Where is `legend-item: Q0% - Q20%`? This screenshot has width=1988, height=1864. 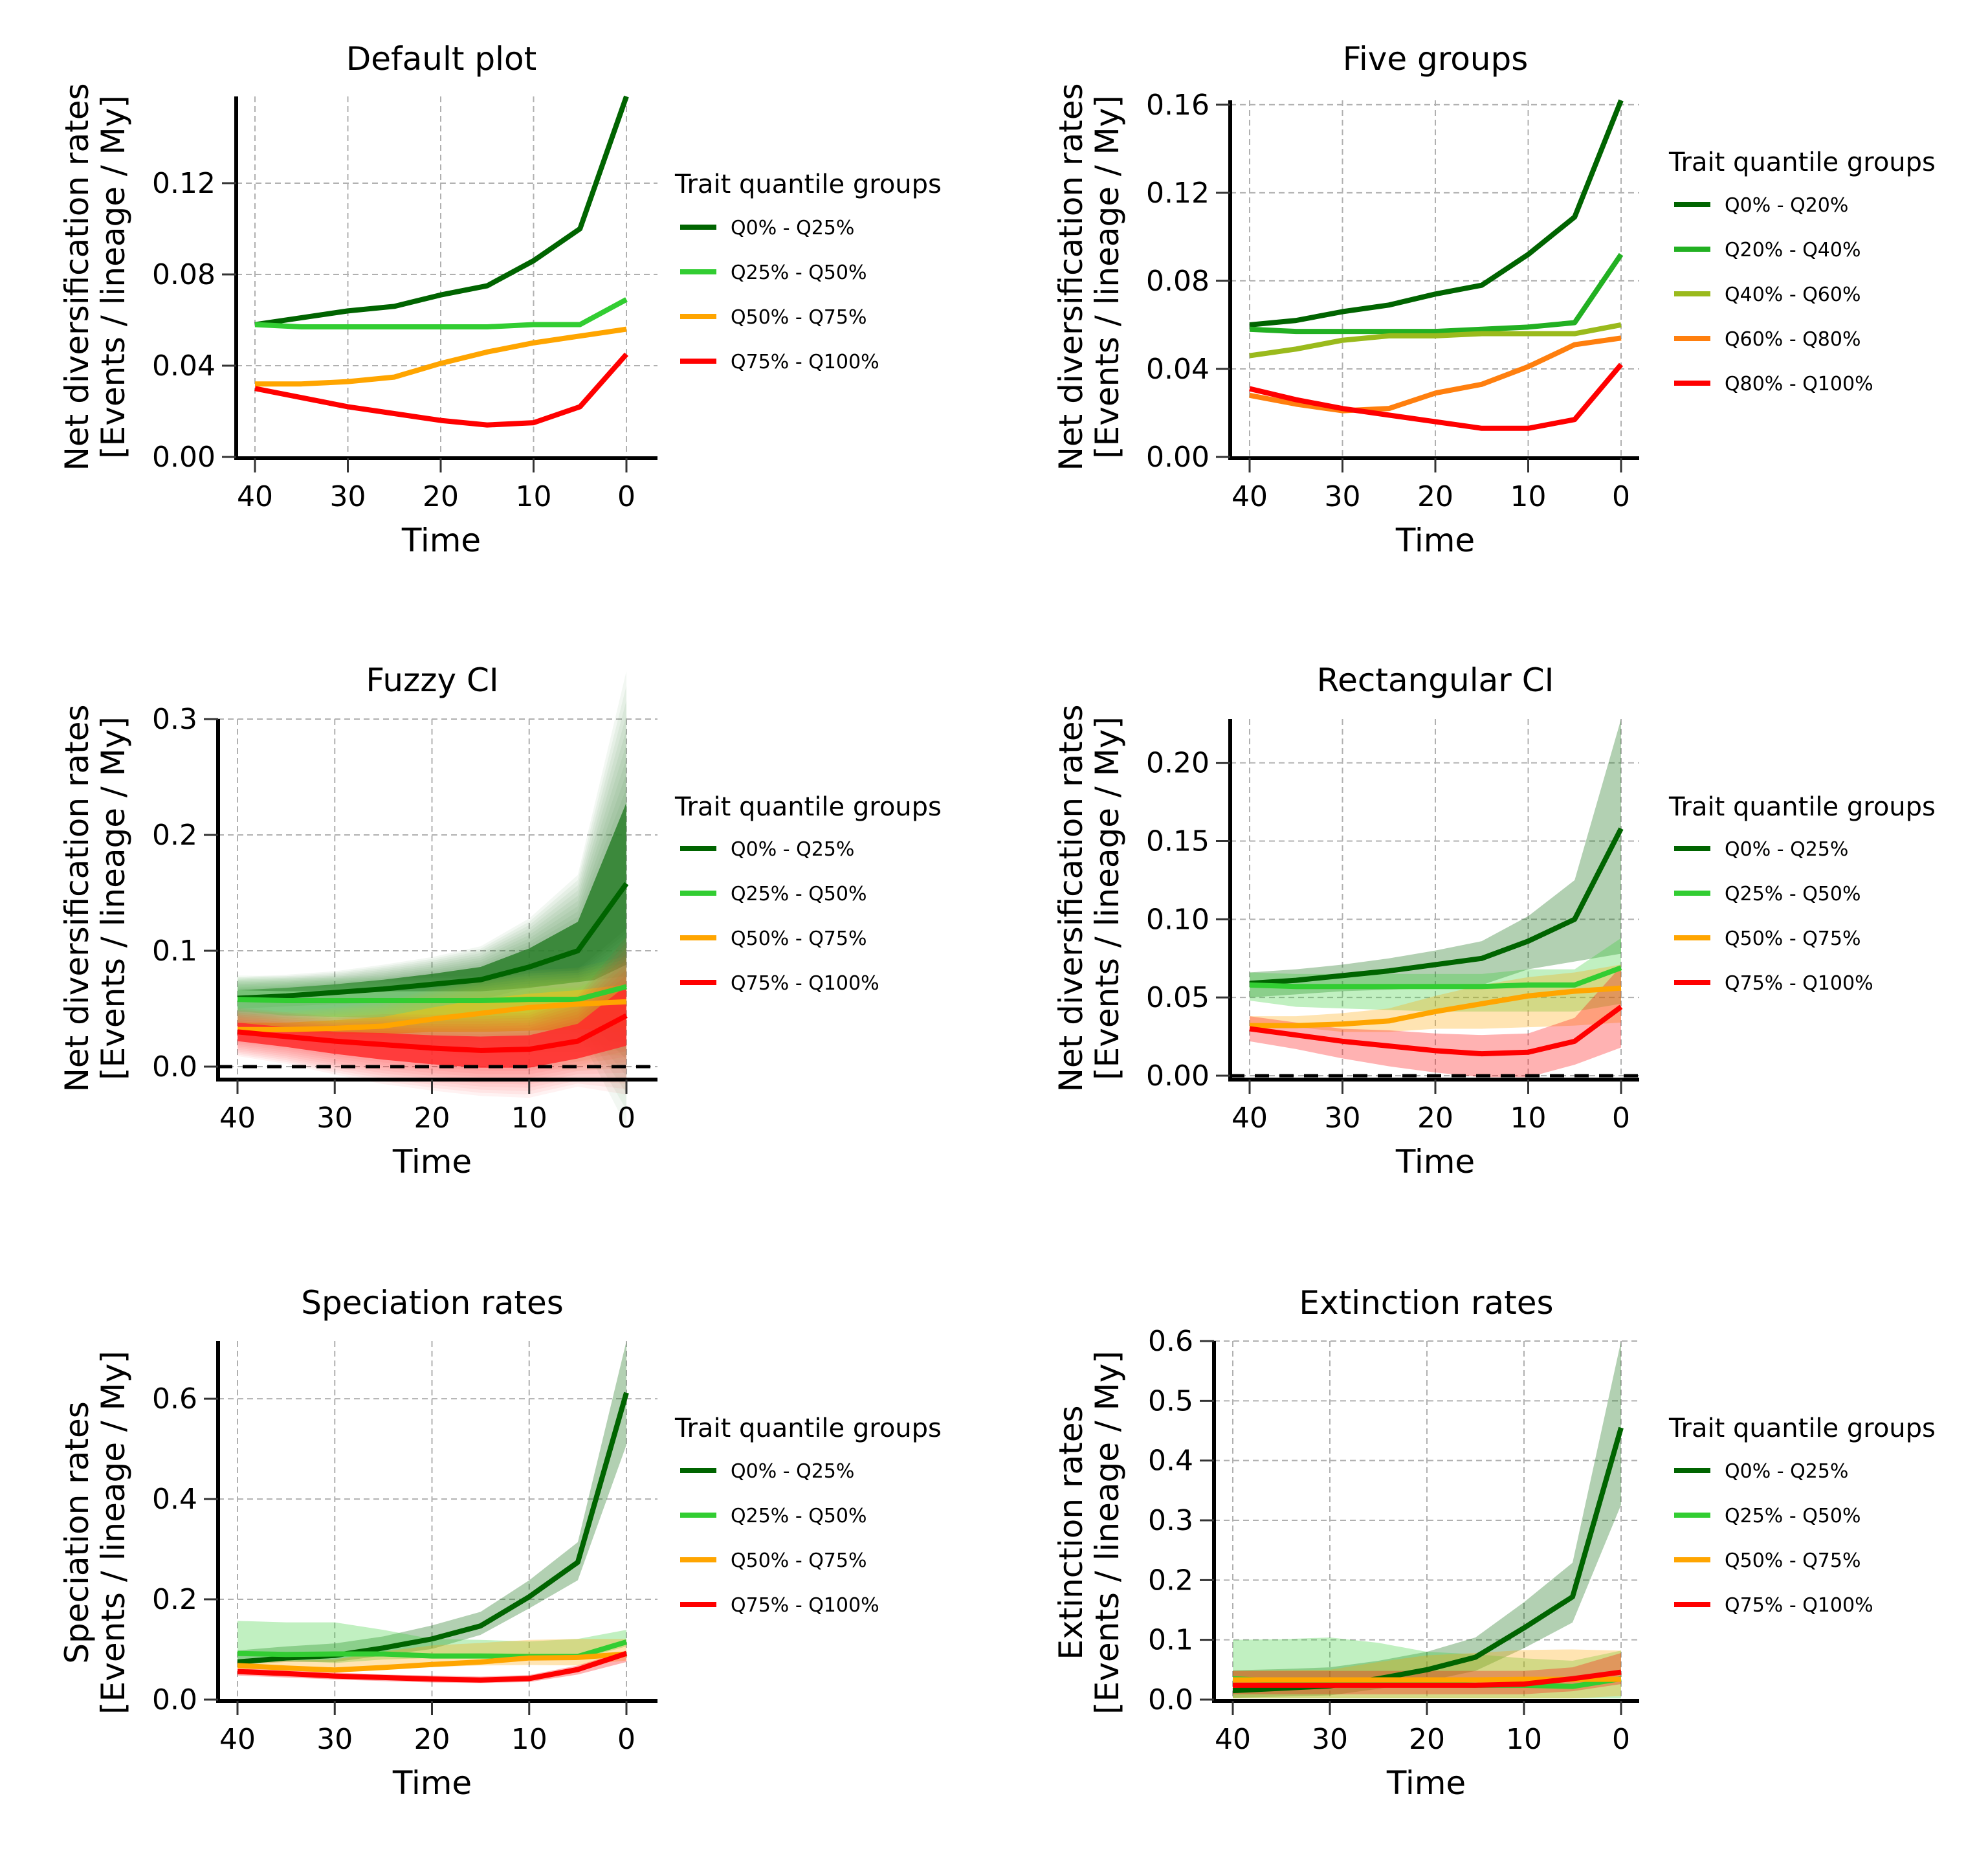 legend-item: Q0% - Q20% is located at coordinates (1761, 205).